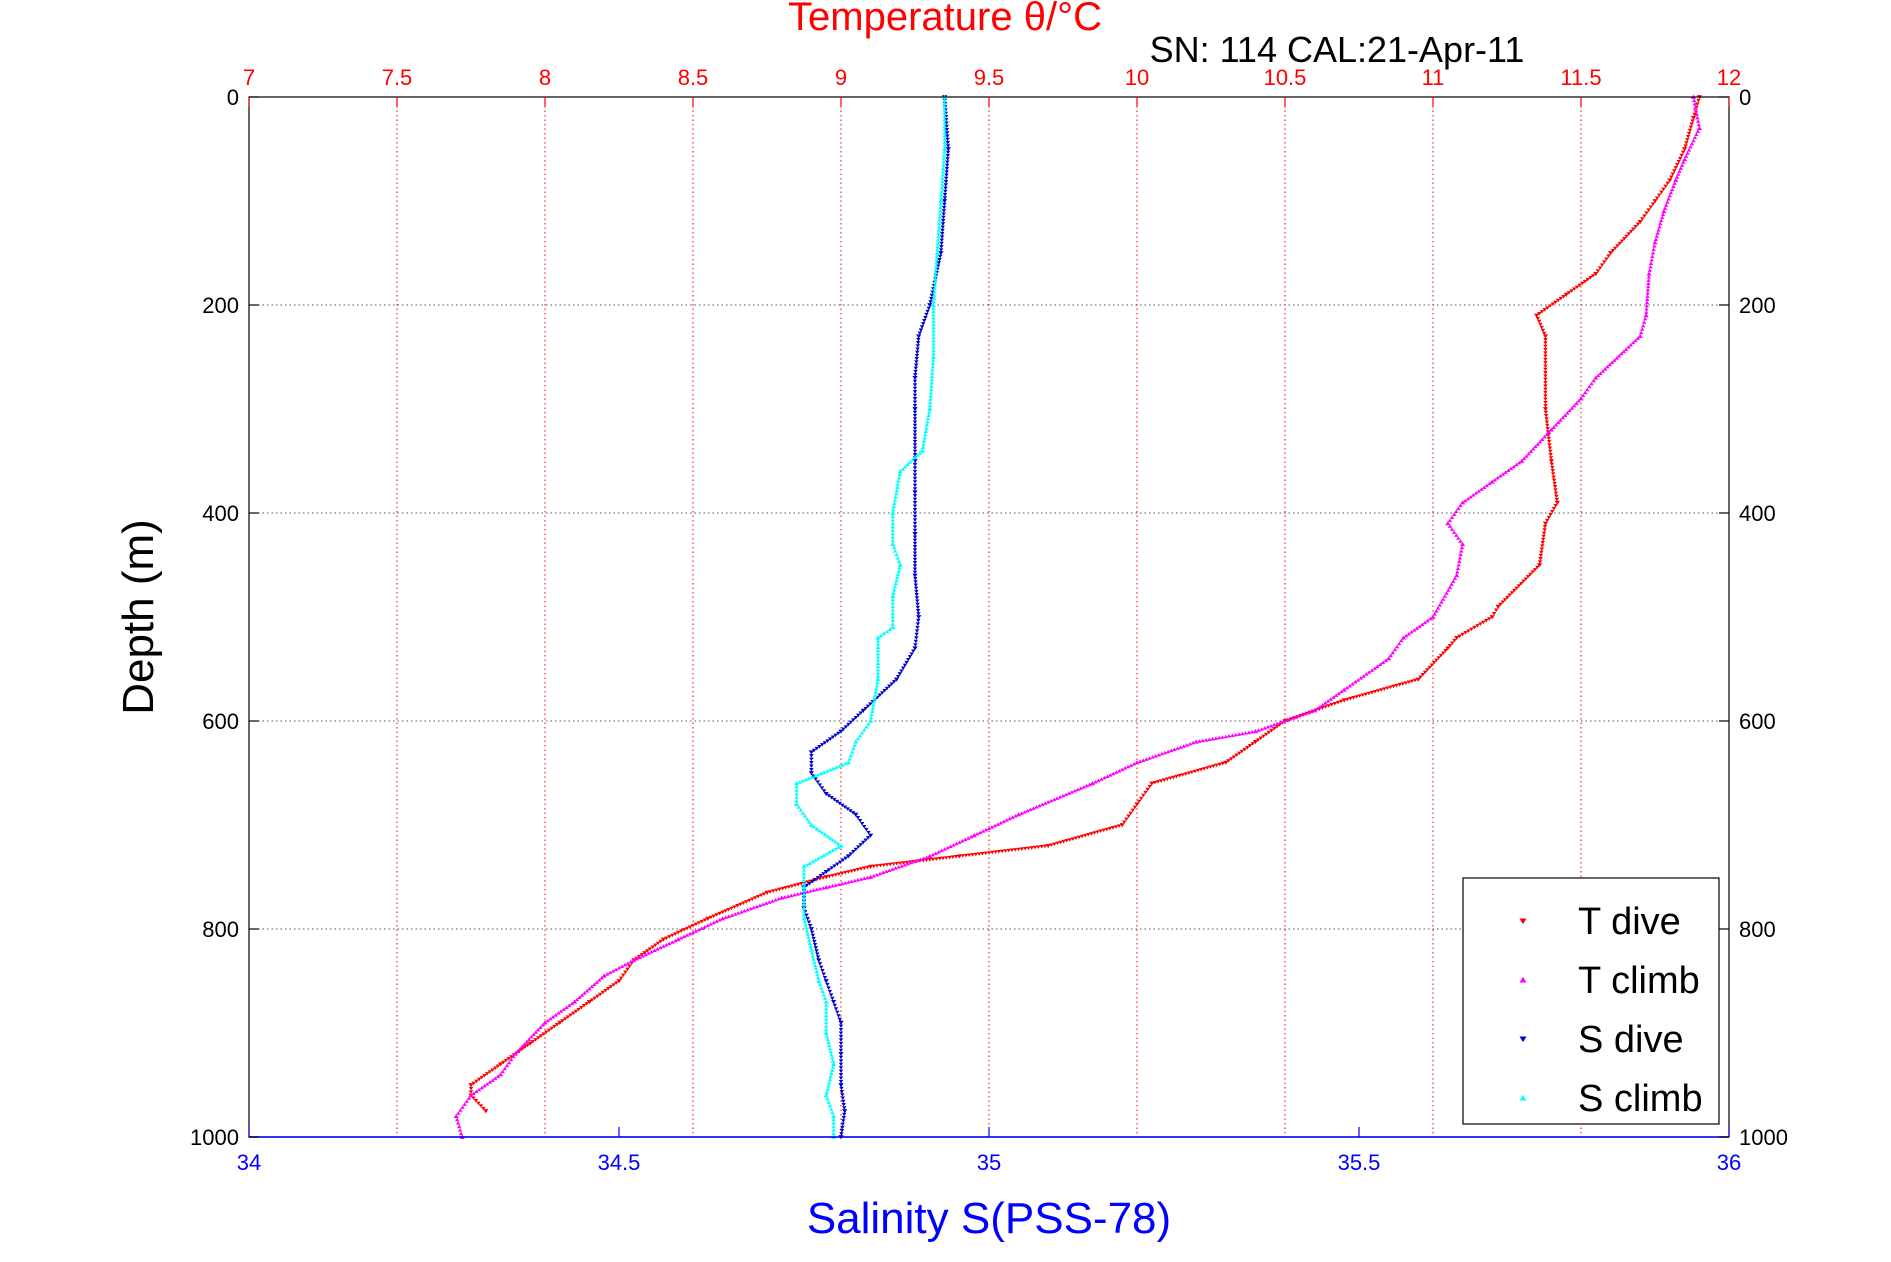  Describe the element at coordinates (945, 19) in the screenshot. I see `chart-title: Temperature θ/°C` at that location.